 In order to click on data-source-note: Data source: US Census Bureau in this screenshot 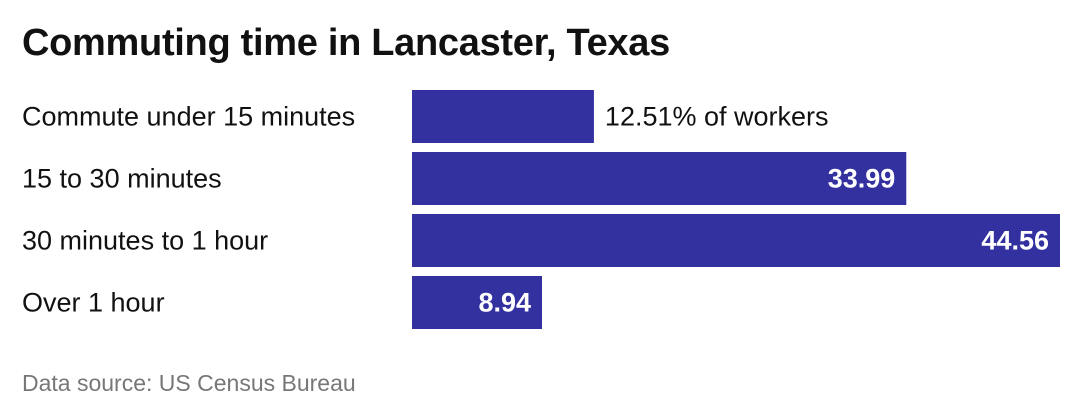, I will do `click(189, 383)`.